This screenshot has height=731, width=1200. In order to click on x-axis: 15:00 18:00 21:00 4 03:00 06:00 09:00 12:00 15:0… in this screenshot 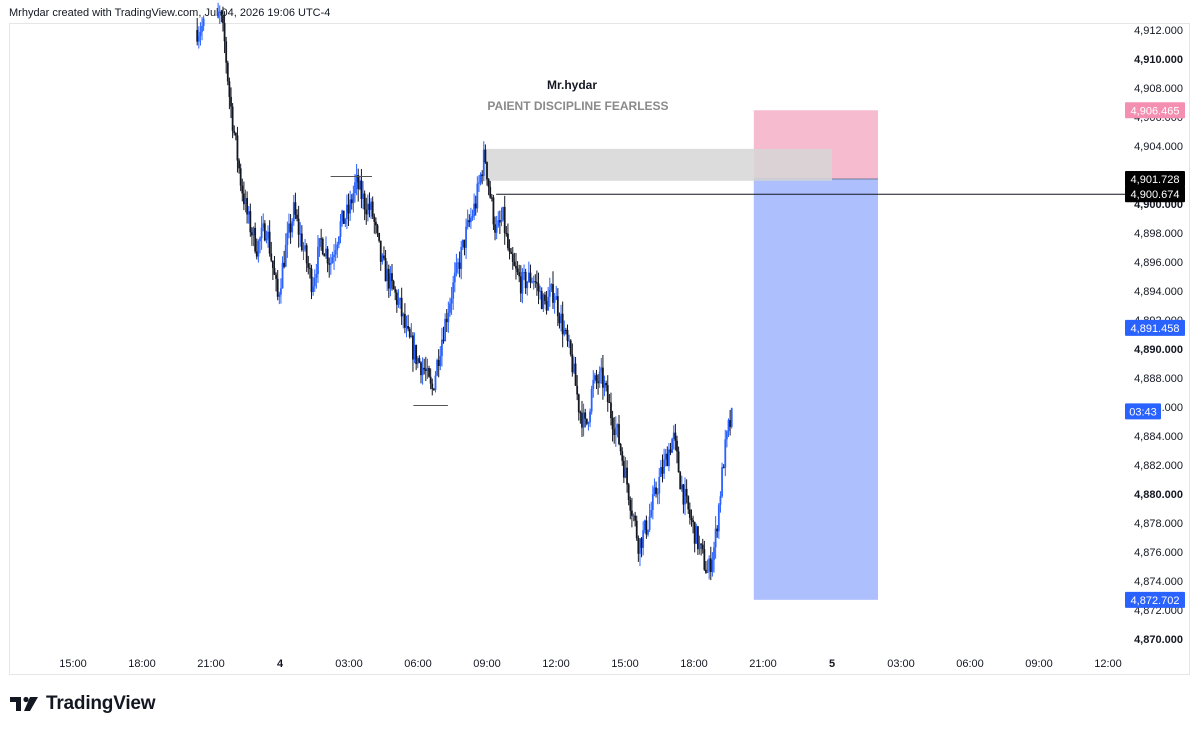, I will do `click(590, 664)`.